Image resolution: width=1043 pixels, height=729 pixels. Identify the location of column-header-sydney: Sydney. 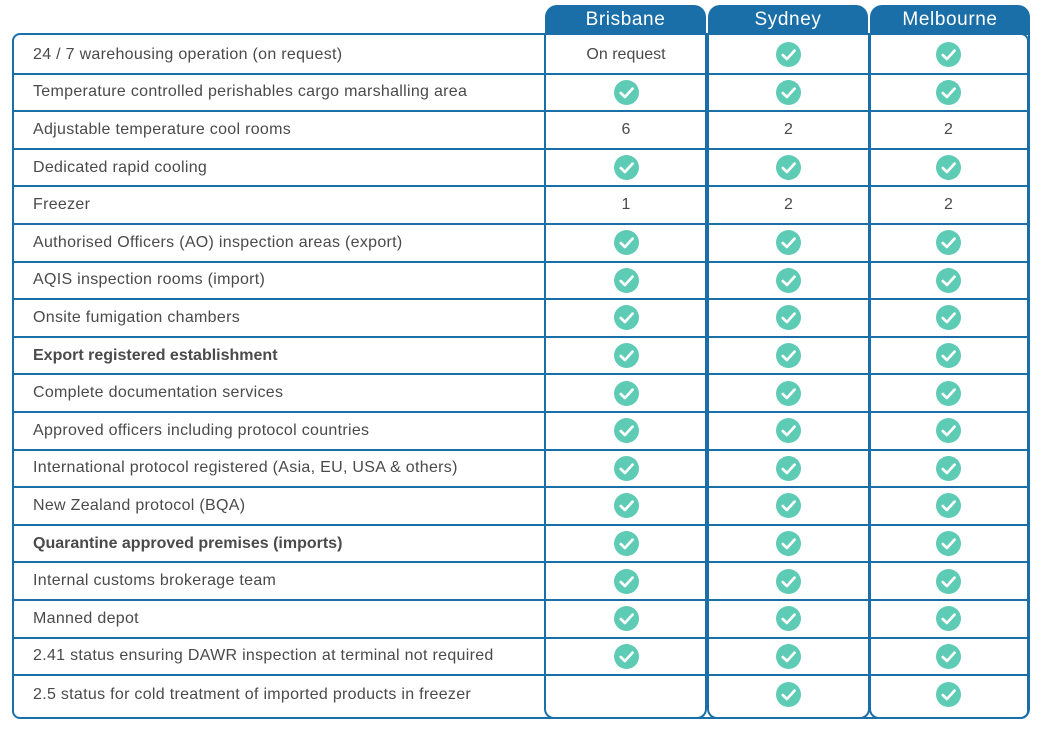
(788, 20).